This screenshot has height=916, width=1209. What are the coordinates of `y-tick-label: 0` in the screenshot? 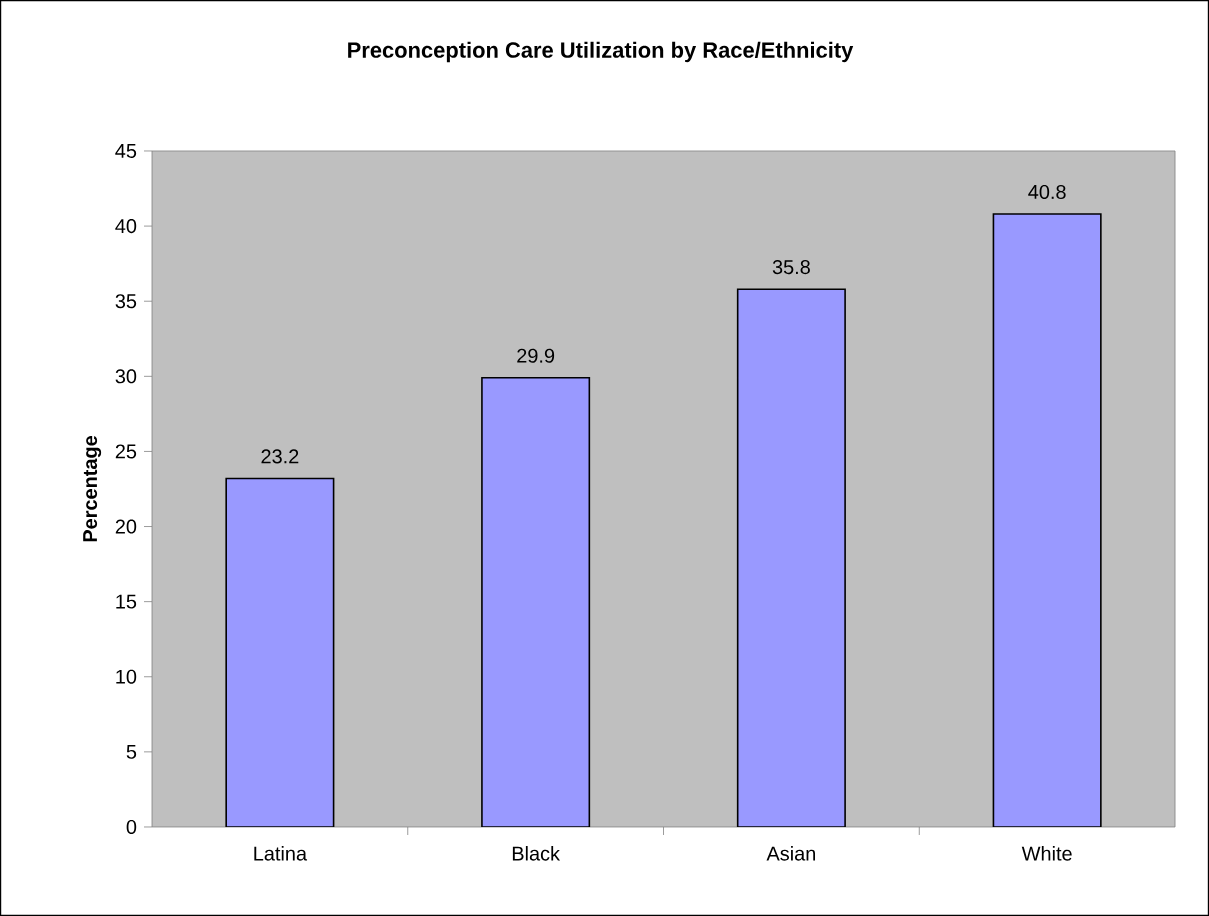 It's located at (131, 827).